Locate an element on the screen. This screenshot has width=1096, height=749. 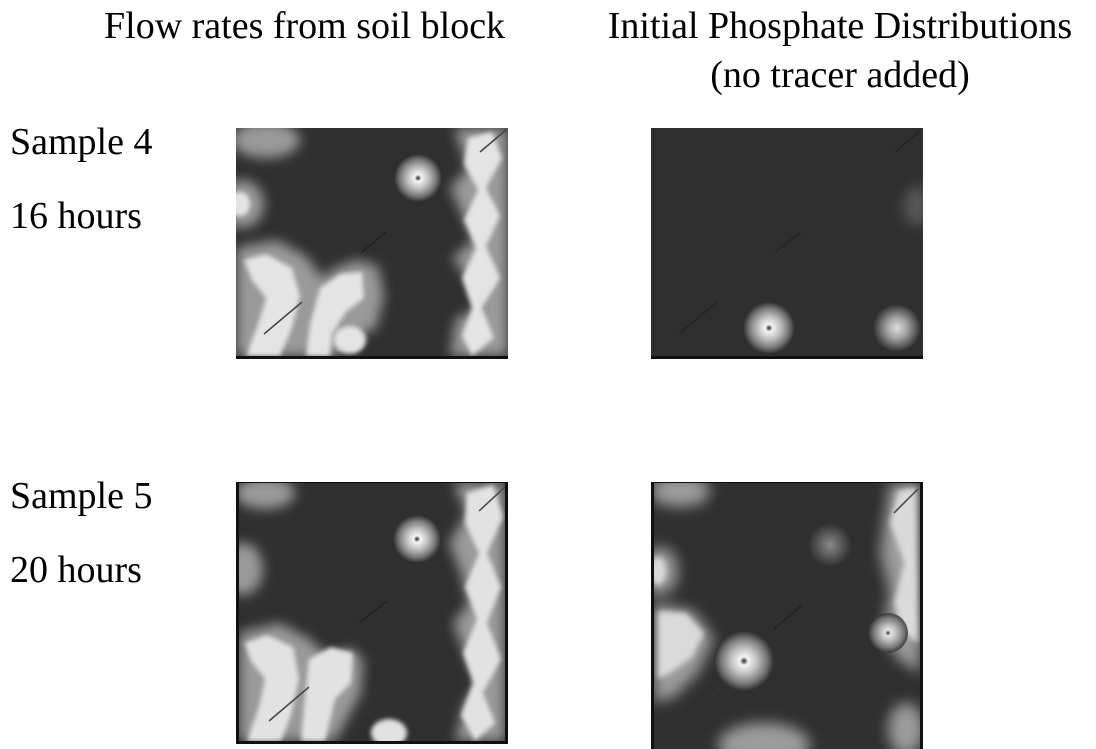
row-label-sample-5: Sample 5 is located at coordinates (81, 496).